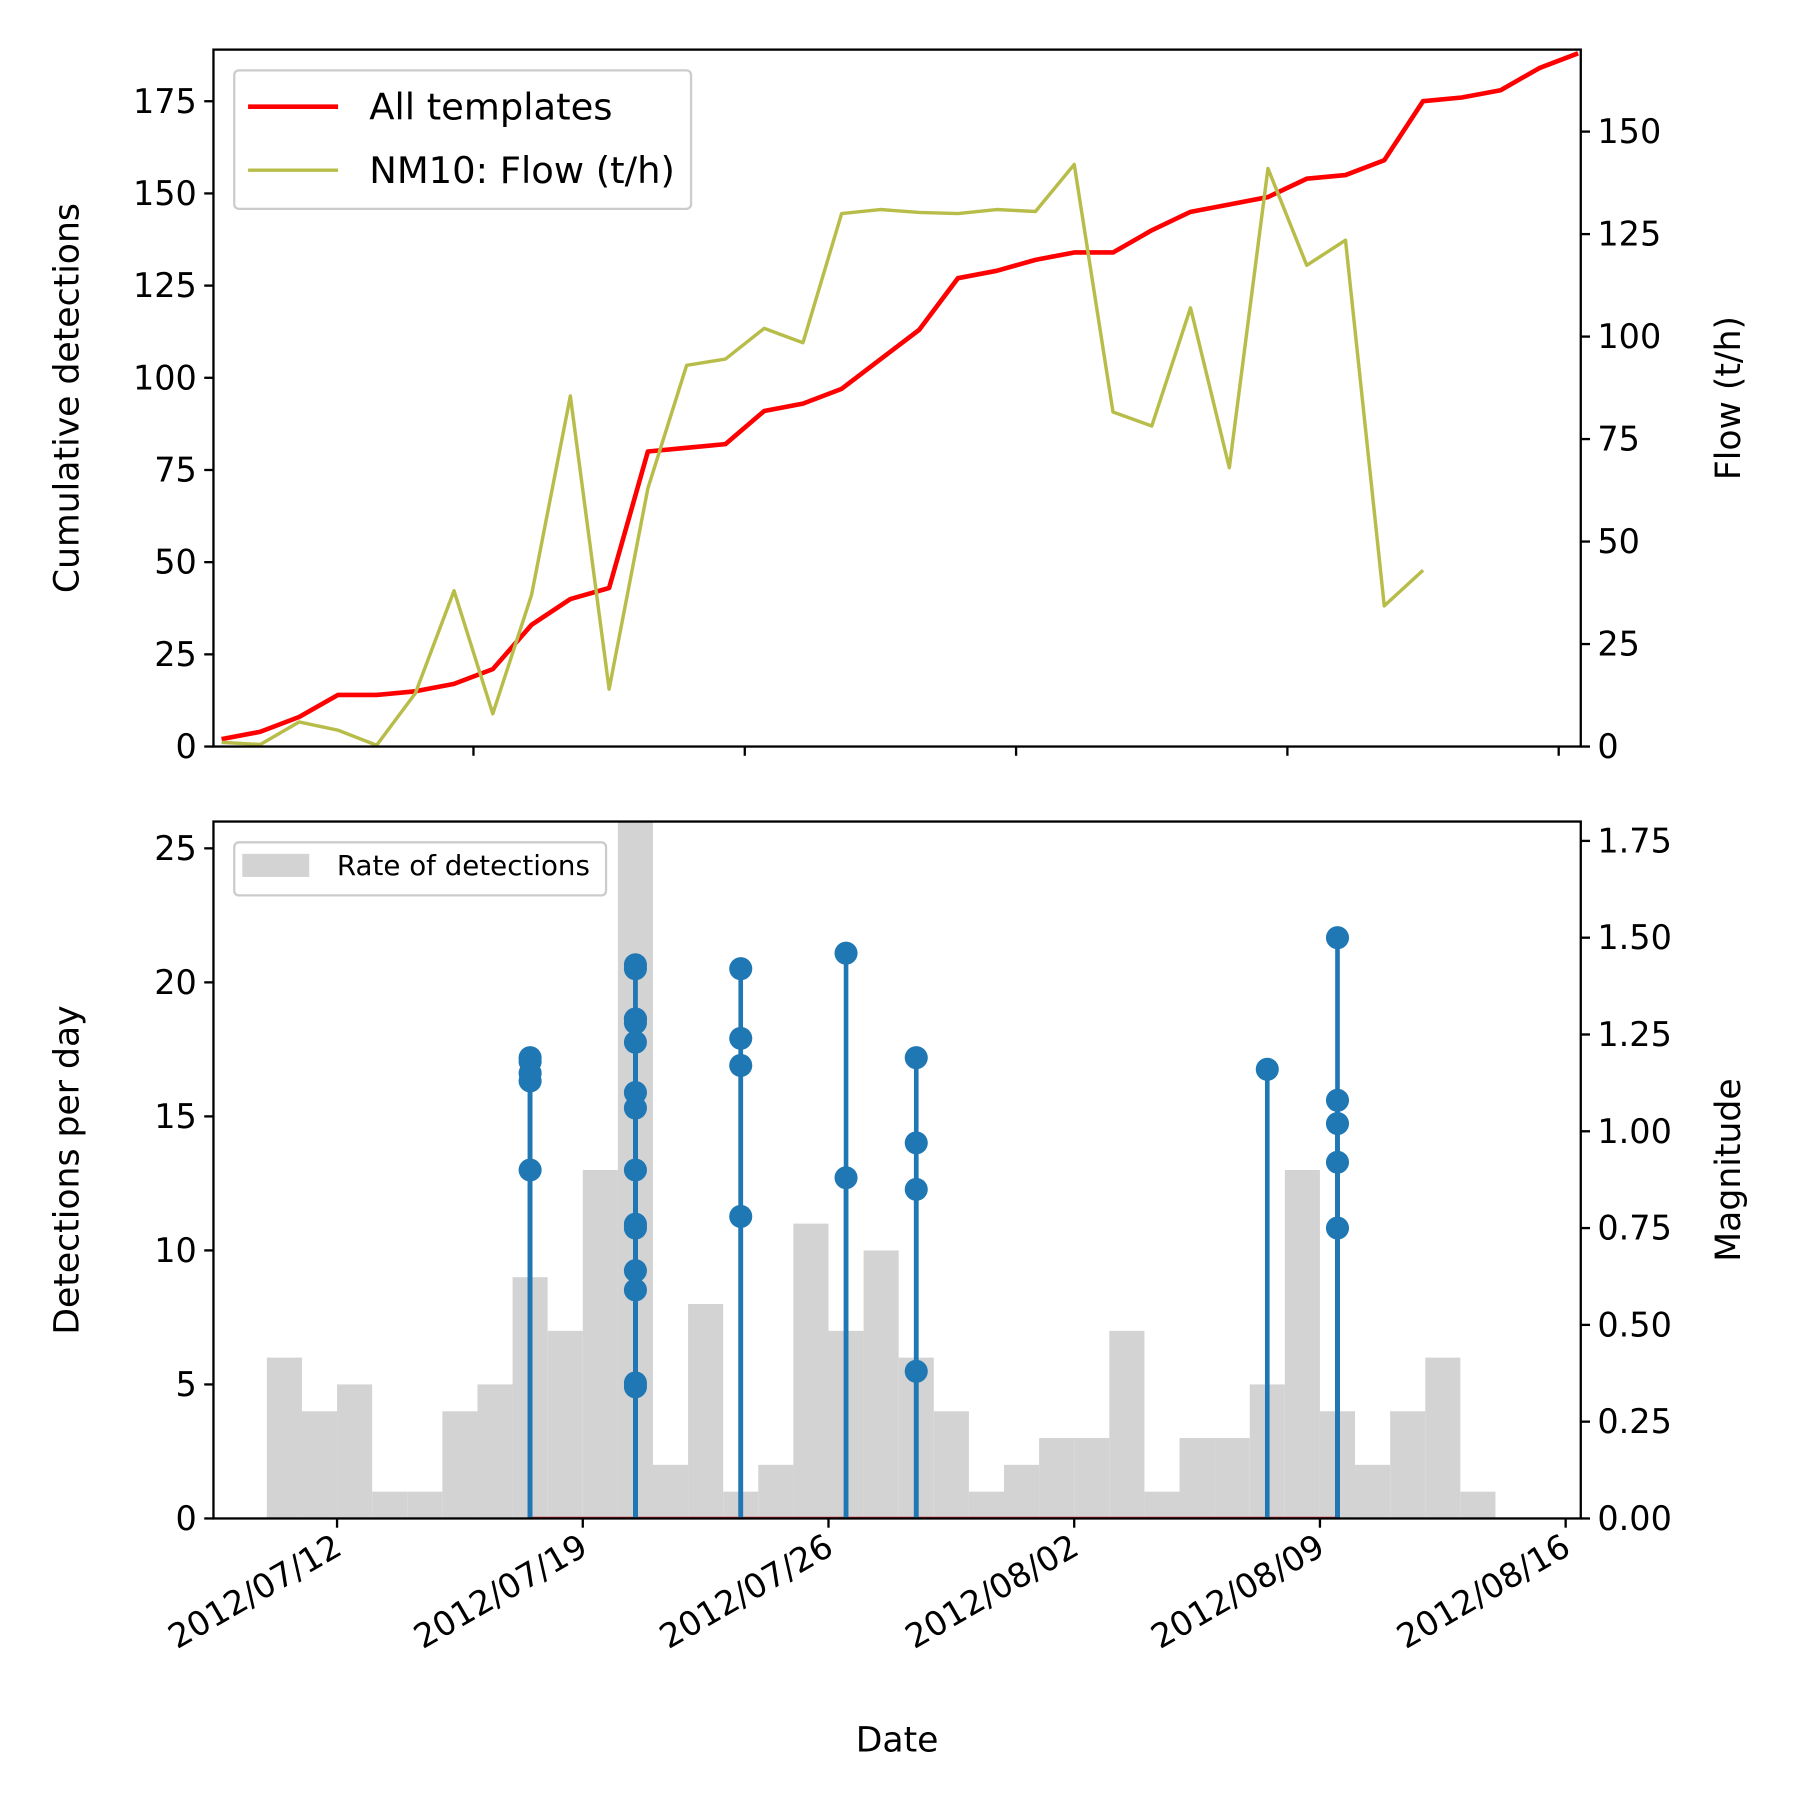 Image resolution: width=1800 pixels, height=1800 pixels. Describe the element at coordinates (186, 1384) in the screenshot. I see `y-tick-label: 5` at that location.